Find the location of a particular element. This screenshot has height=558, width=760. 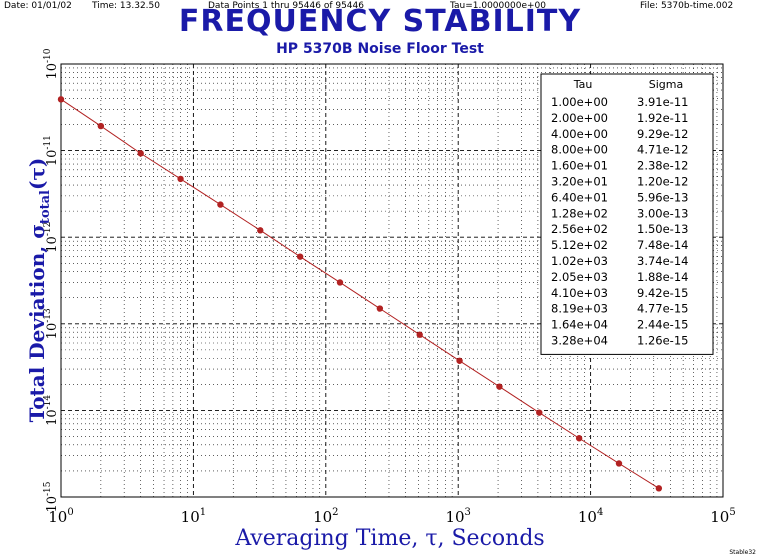

x-tick-label: 10⁵ is located at coordinates (722, 516).